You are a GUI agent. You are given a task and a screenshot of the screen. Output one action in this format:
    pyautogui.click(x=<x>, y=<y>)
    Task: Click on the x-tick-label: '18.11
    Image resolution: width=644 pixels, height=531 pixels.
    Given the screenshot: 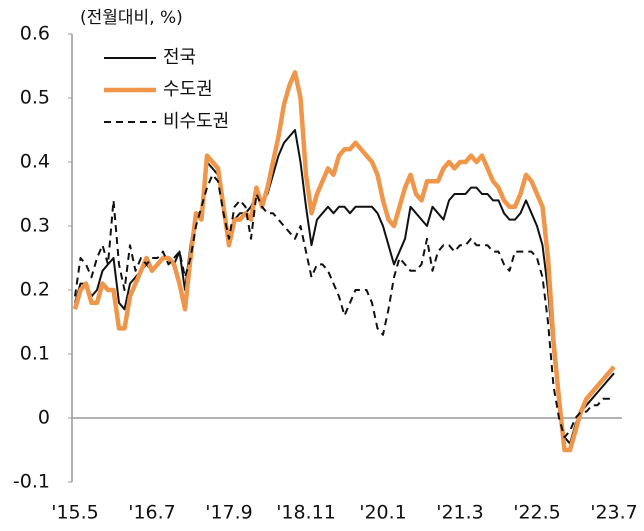 What is the action you would take?
    pyautogui.click(x=306, y=513)
    